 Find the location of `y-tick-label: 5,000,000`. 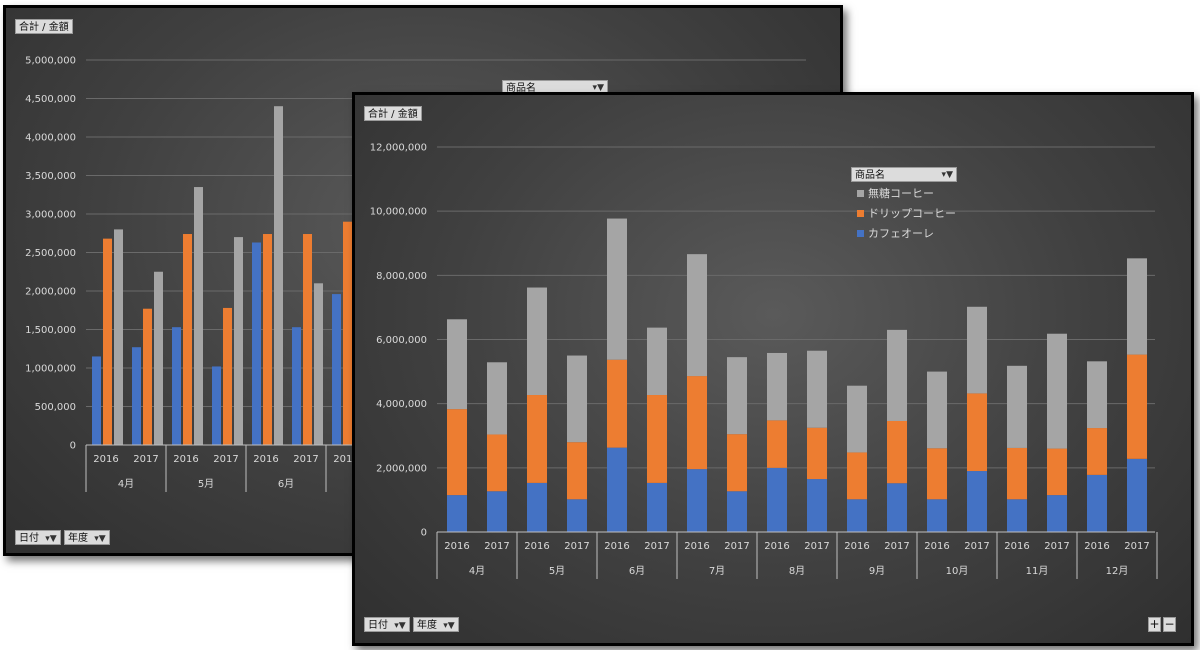

y-tick-label: 5,000,000 is located at coordinates (50, 61).